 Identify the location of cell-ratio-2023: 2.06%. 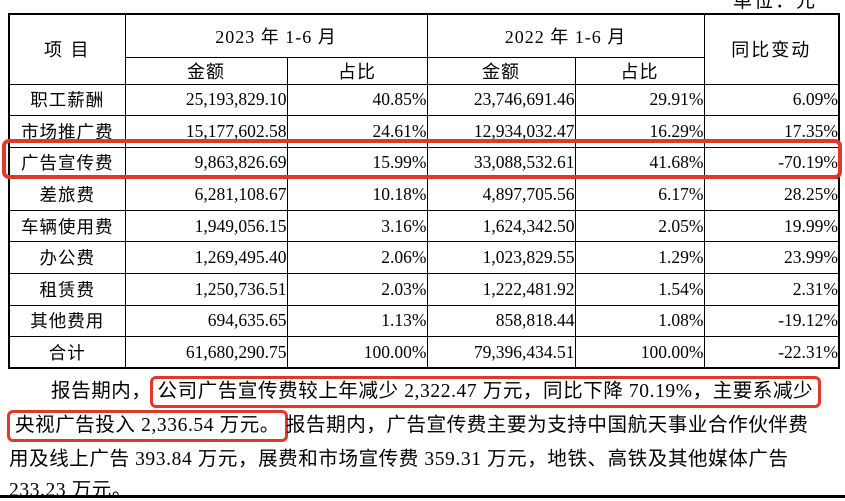
(357, 258).